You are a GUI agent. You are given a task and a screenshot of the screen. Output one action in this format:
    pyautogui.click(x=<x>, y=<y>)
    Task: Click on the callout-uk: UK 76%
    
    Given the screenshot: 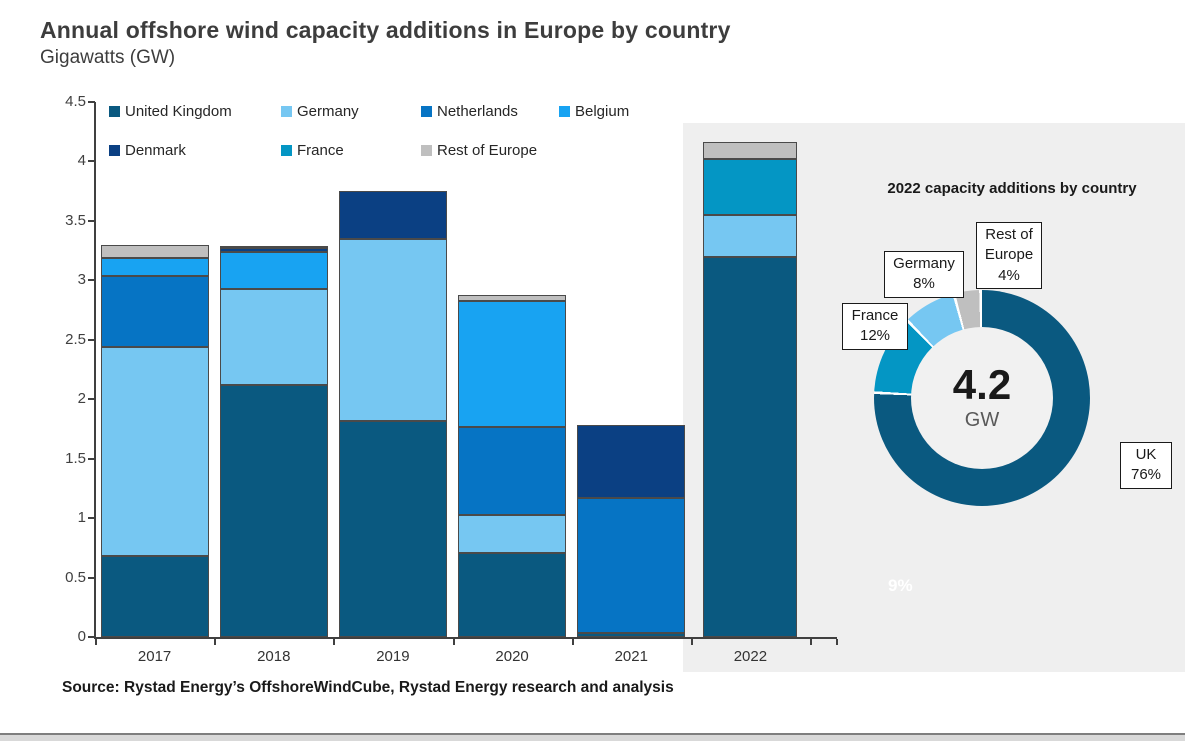 What is the action you would take?
    pyautogui.click(x=1146, y=465)
    